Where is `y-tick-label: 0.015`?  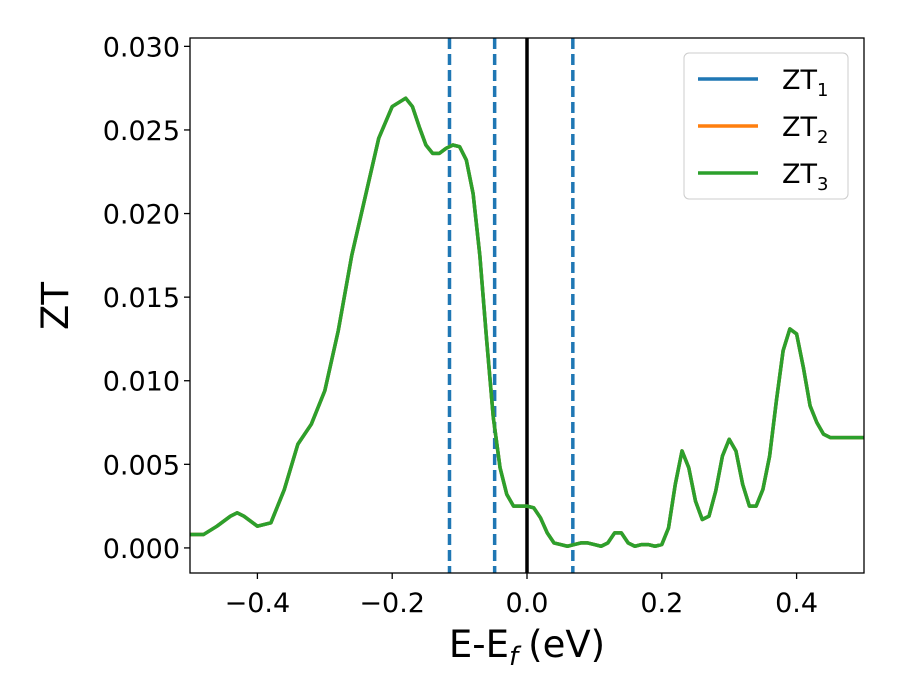 y-tick-label: 0.015 is located at coordinates (141, 298).